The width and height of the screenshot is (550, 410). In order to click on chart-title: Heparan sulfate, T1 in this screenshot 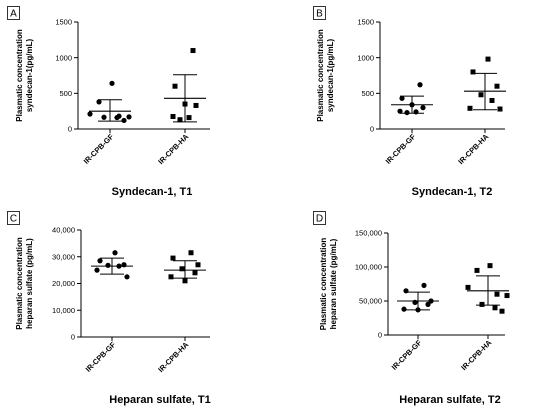, I will do `click(159, 400)`.